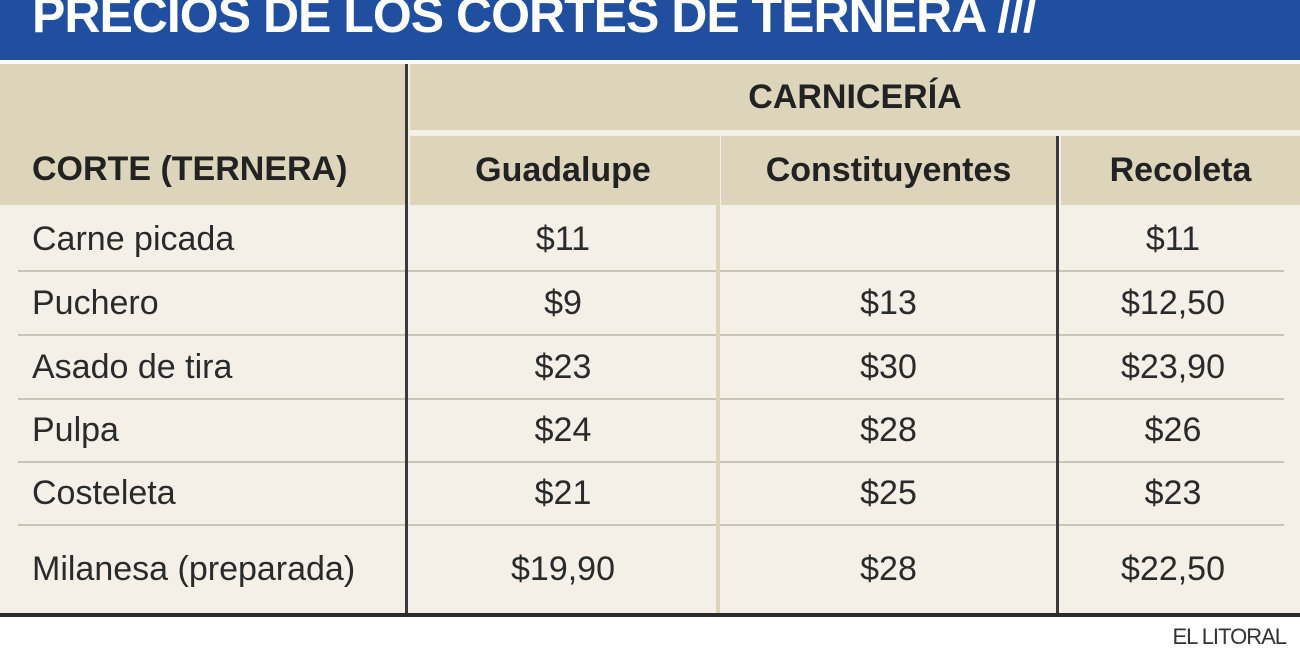 The image size is (1300, 655). Describe the element at coordinates (104, 493) in the screenshot. I see `row-label: Costeleta` at that location.